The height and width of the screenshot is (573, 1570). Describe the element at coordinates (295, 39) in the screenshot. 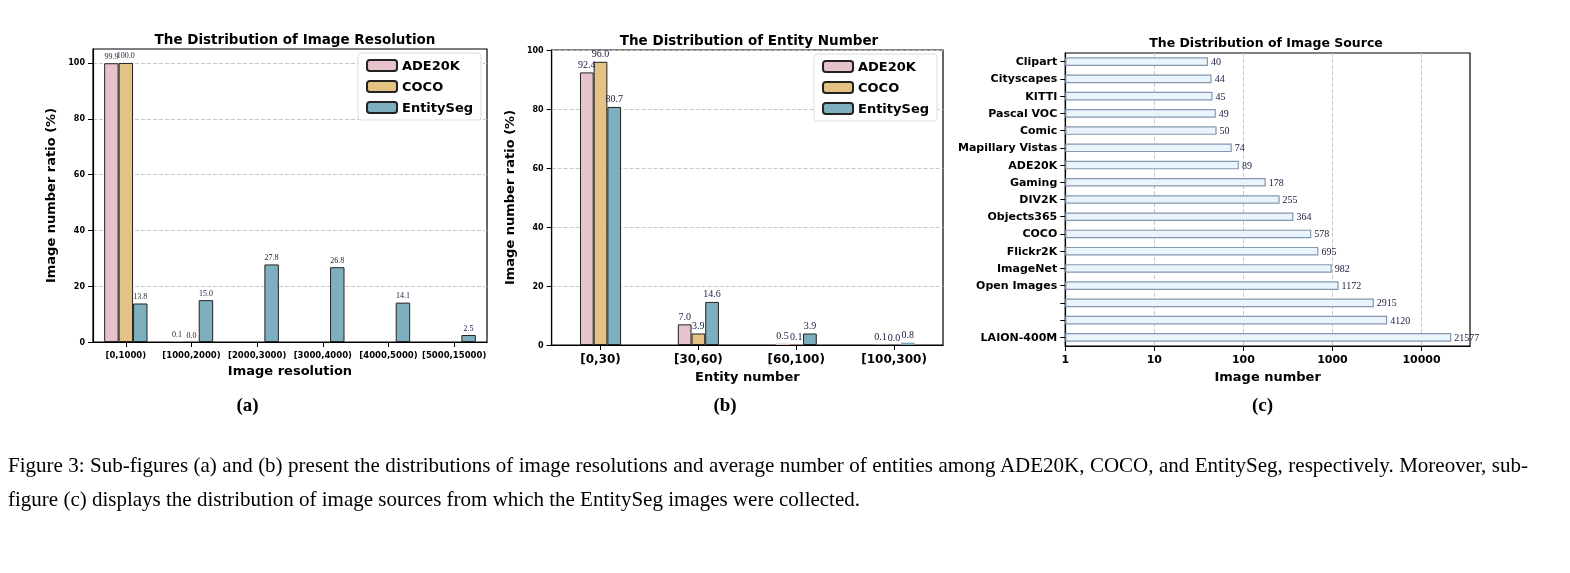

I see `chart-title: The Distribution of Image Resolution` at that location.